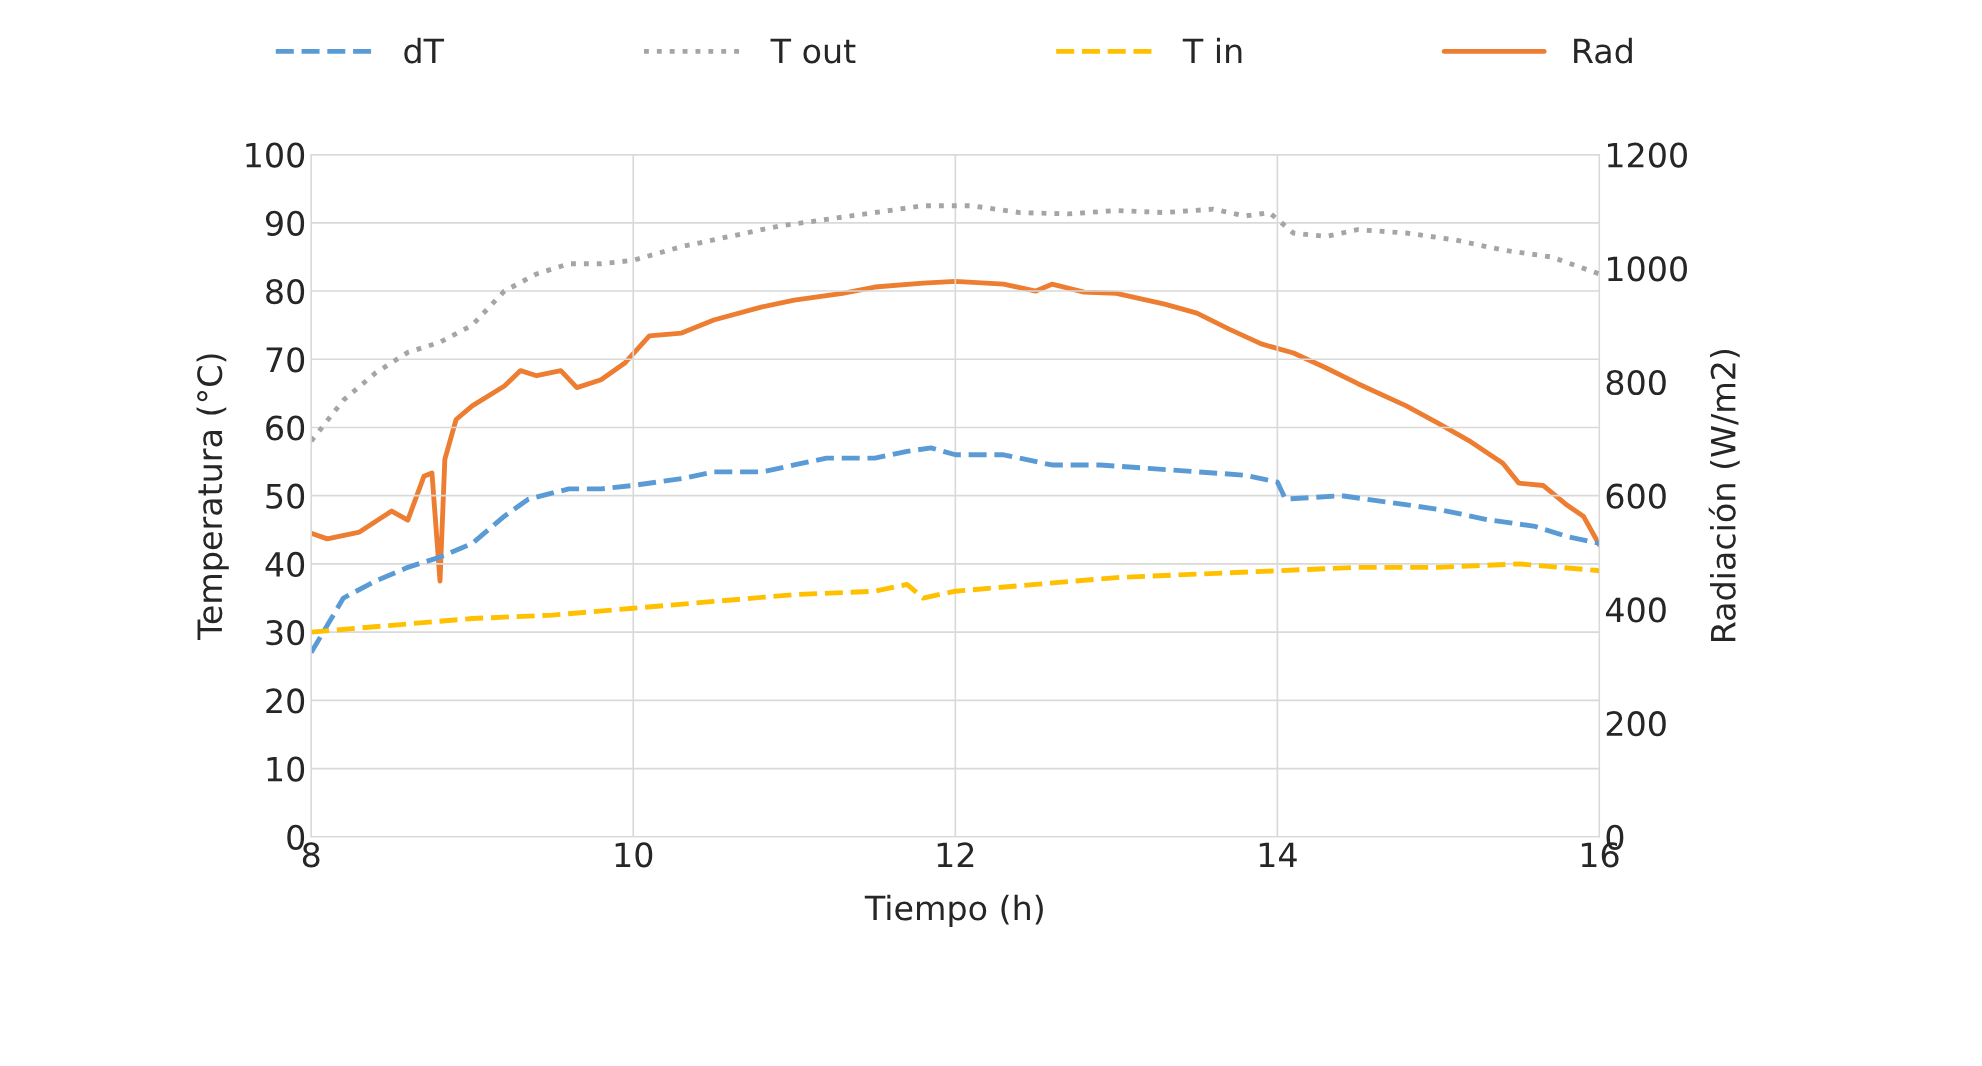 Image resolution: width=1982 pixels, height=1066 pixels. What do you see at coordinates (285, 564) in the screenshot?
I see `y-tick-label: 40` at bounding box center [285, 564].